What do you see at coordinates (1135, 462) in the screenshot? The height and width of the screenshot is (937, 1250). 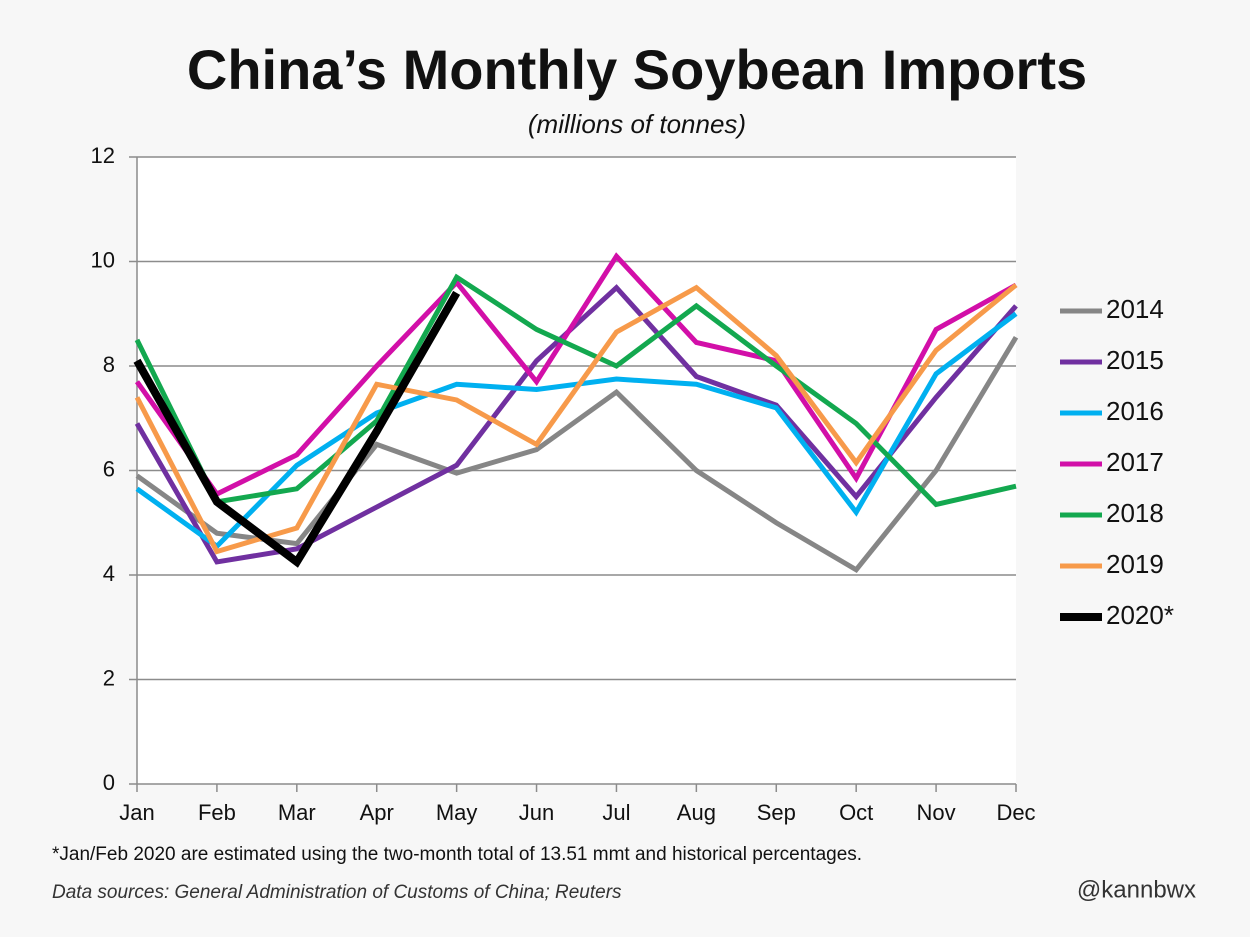 I see `legend-label: 2017` at bounding box center [1135, 462].